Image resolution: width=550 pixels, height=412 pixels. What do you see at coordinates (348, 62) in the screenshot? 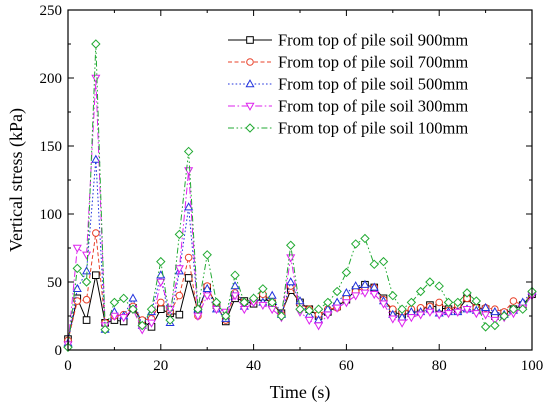
I see `legend-item: From top of pile soil 700mm` at bounding box center [348, 62].